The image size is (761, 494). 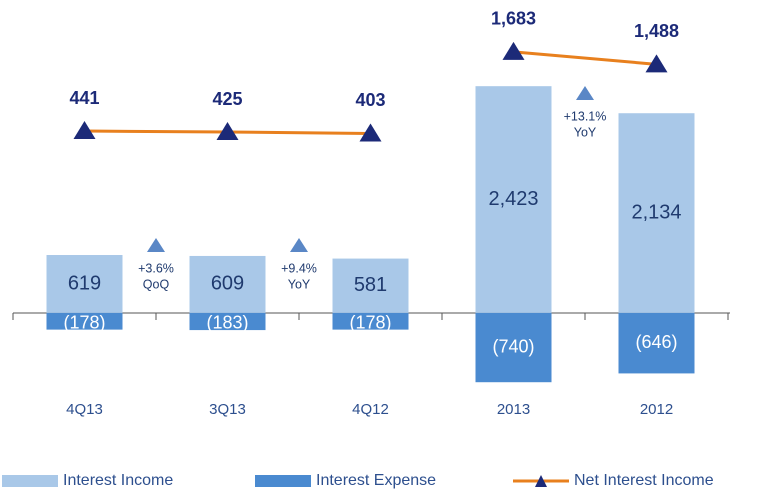 I want to click on x-tick-label: 3Q13, so click(x=227, y=409).